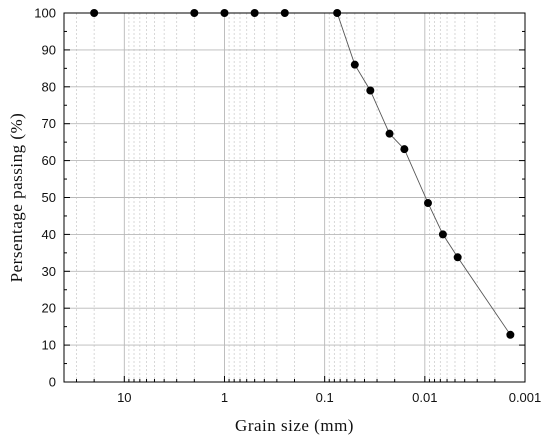 Image resolution: width=550 pixels, height=439 pixels. I want to click on x-tick-label: 10, so click(124, 397).